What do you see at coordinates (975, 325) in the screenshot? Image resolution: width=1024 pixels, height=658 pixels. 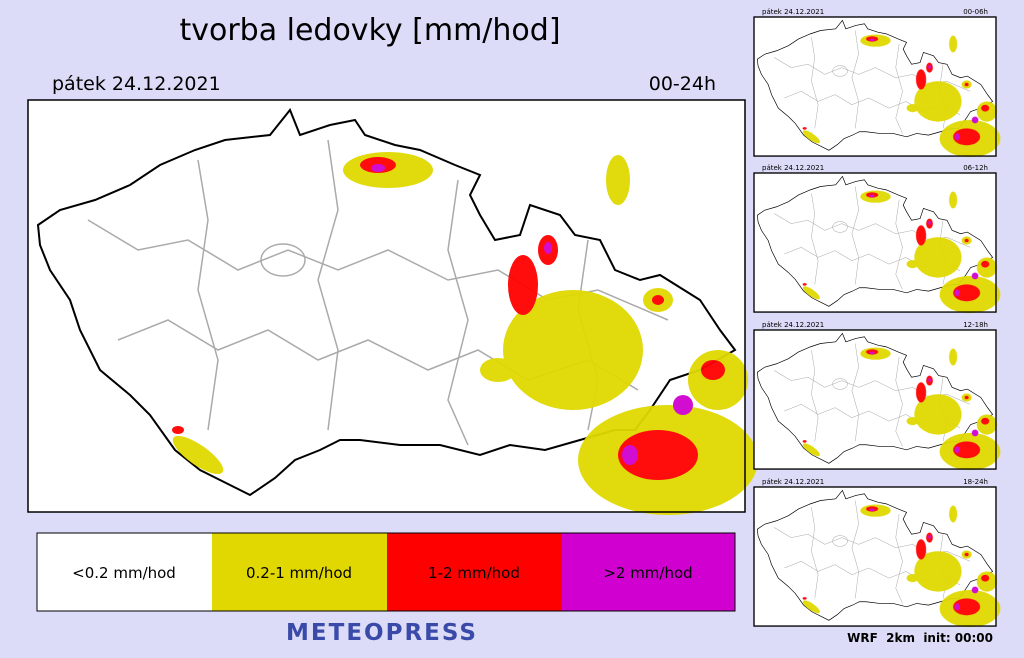 I see `thumb-period: 12-18h` at bounding box center [975, 325].